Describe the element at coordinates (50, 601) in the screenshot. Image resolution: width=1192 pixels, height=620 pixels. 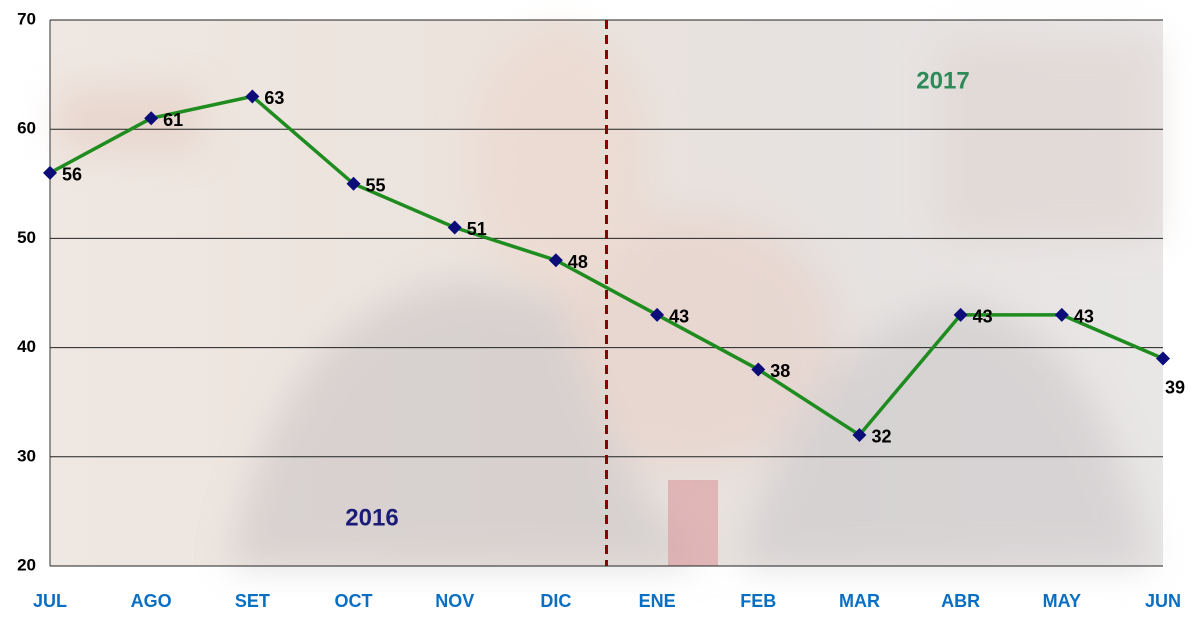
I see `x-tick-label: JUL` at that location.